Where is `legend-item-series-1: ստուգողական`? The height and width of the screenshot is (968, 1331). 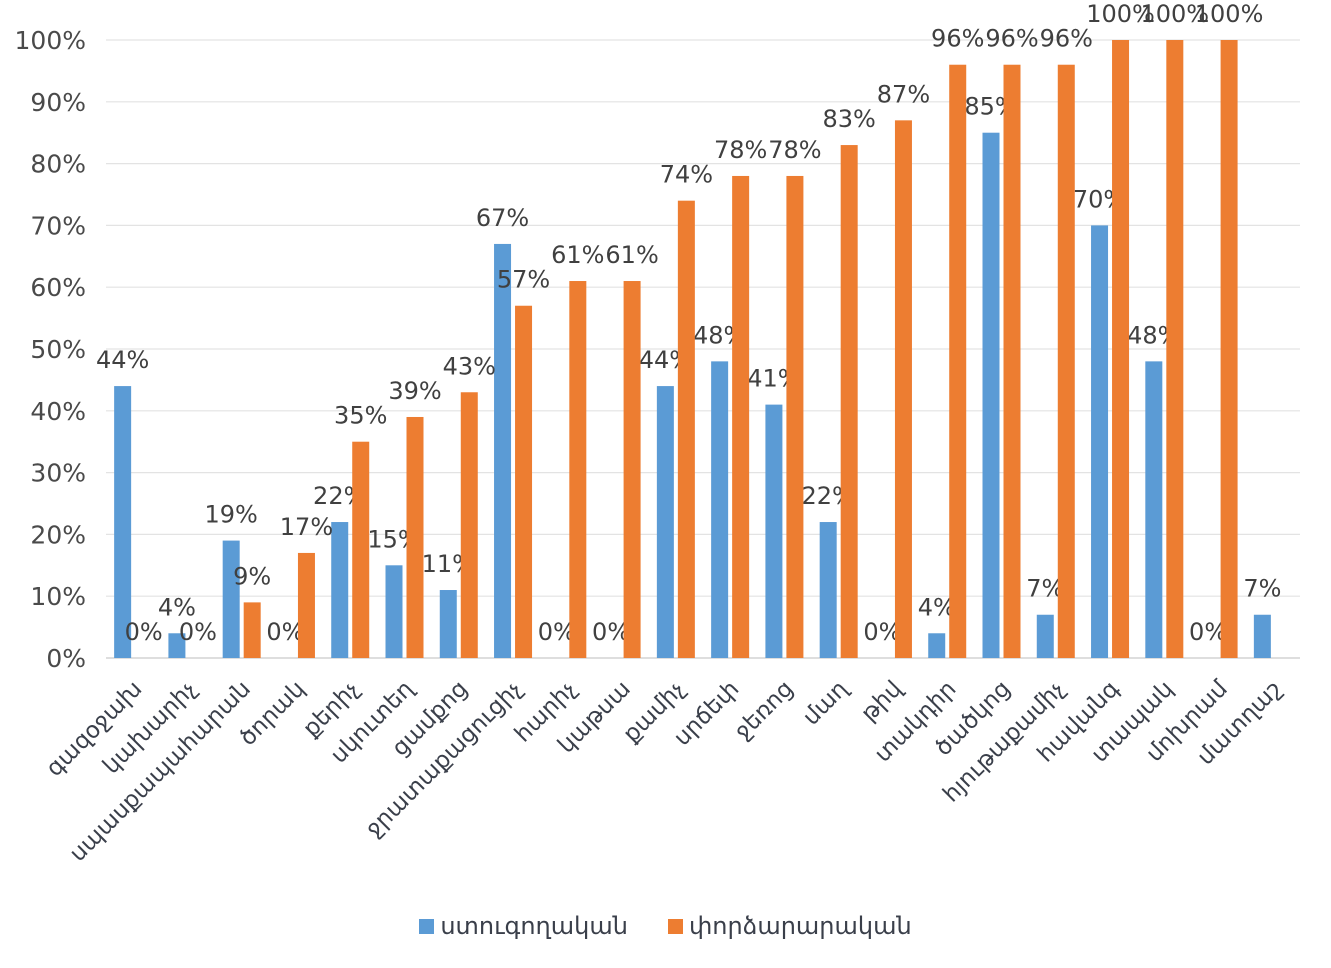
legend-item-series-1: ստուգողական is located at coordinates (523, 926).